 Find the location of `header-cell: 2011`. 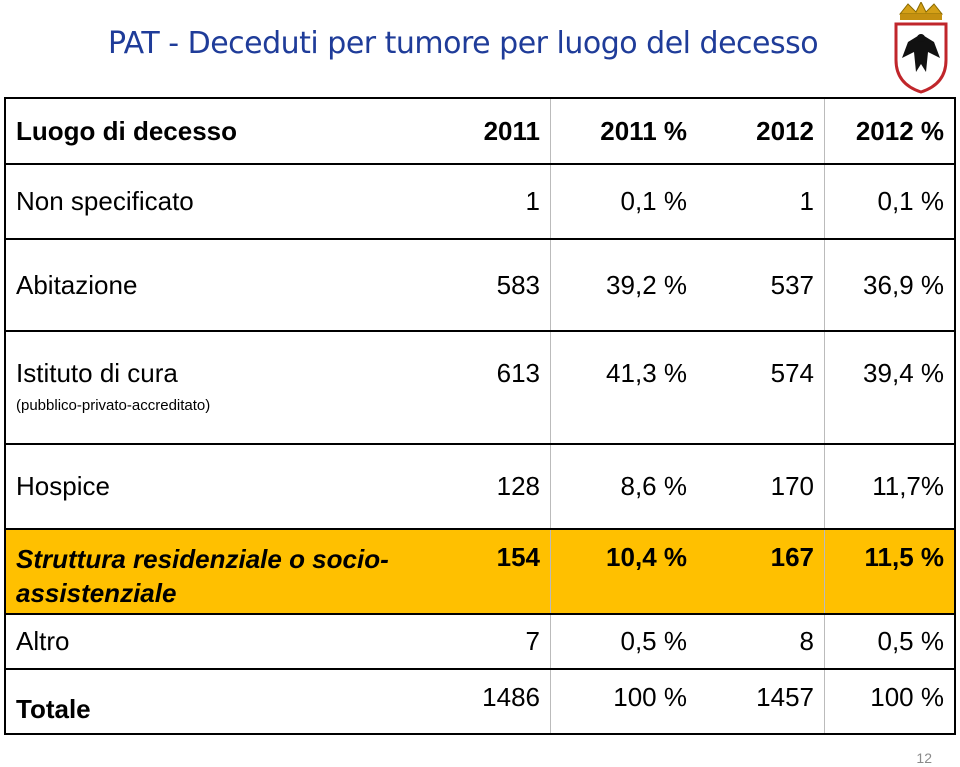

header-cell: 2011 is located at coordinates (476, 131).